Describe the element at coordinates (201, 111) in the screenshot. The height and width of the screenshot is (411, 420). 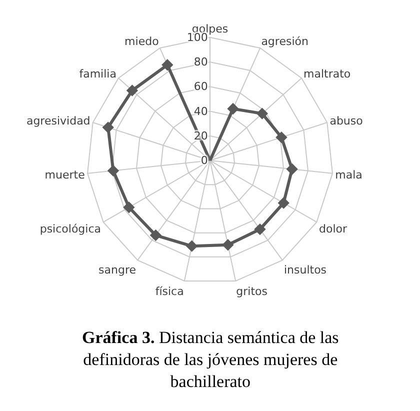
I see `y-tick-label: 40` at that location.